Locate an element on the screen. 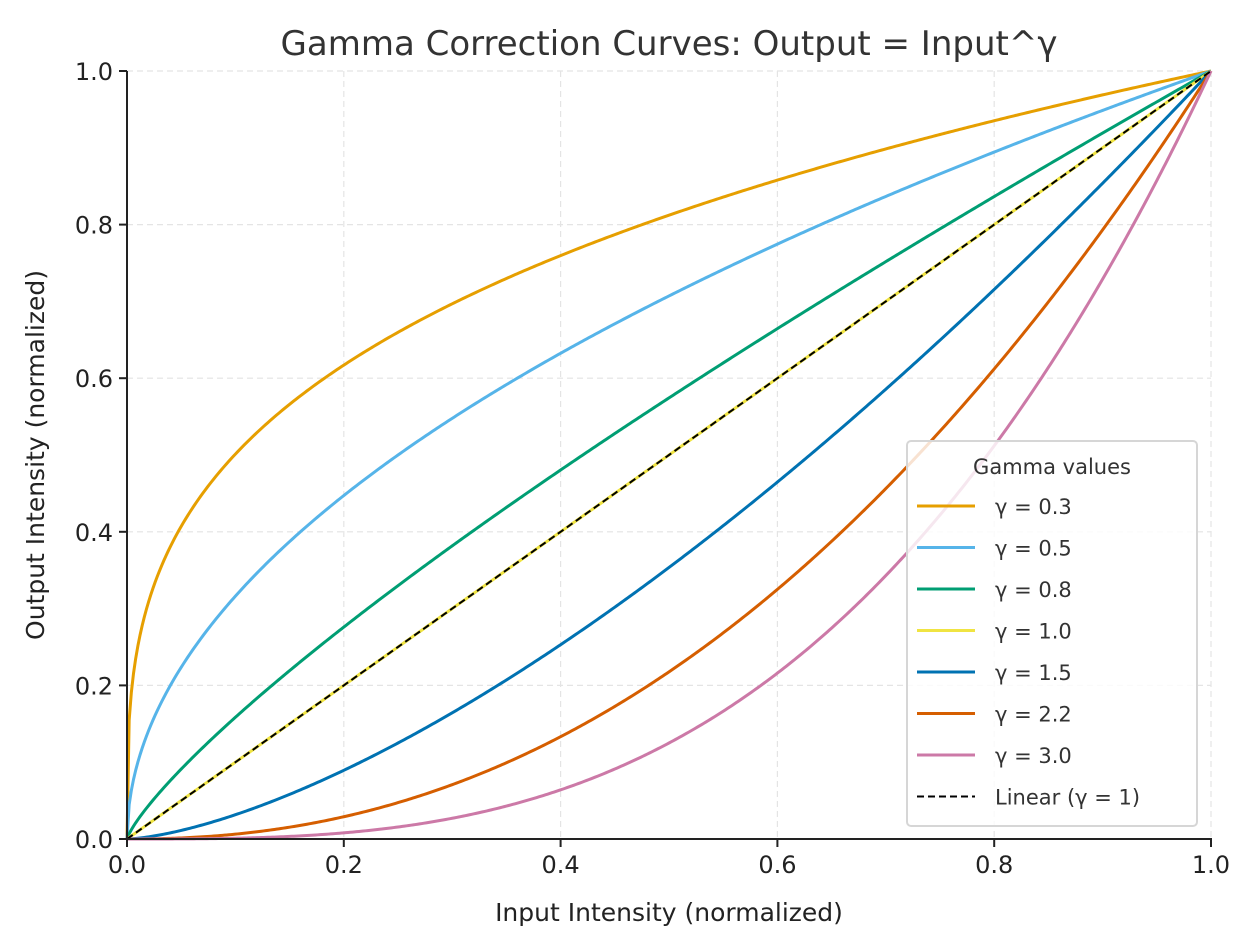 This screenshot has height=947, width=1258. y-tick-label: 0.4 is located at coordinates (94, 533).